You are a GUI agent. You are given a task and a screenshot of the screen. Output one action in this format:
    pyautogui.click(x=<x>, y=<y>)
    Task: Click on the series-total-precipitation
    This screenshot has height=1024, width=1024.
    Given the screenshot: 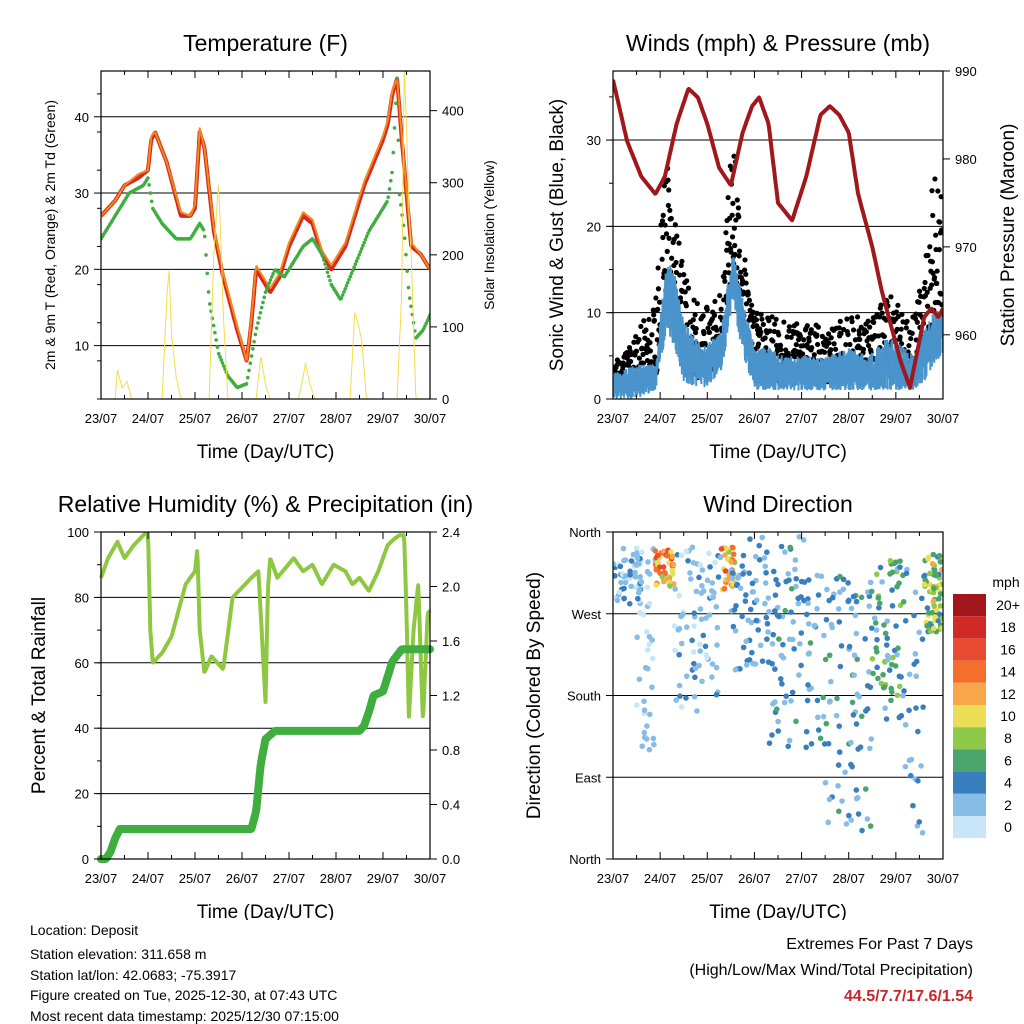 What is the action you would take?
    pyautogui.click(x=265, y=754)
    